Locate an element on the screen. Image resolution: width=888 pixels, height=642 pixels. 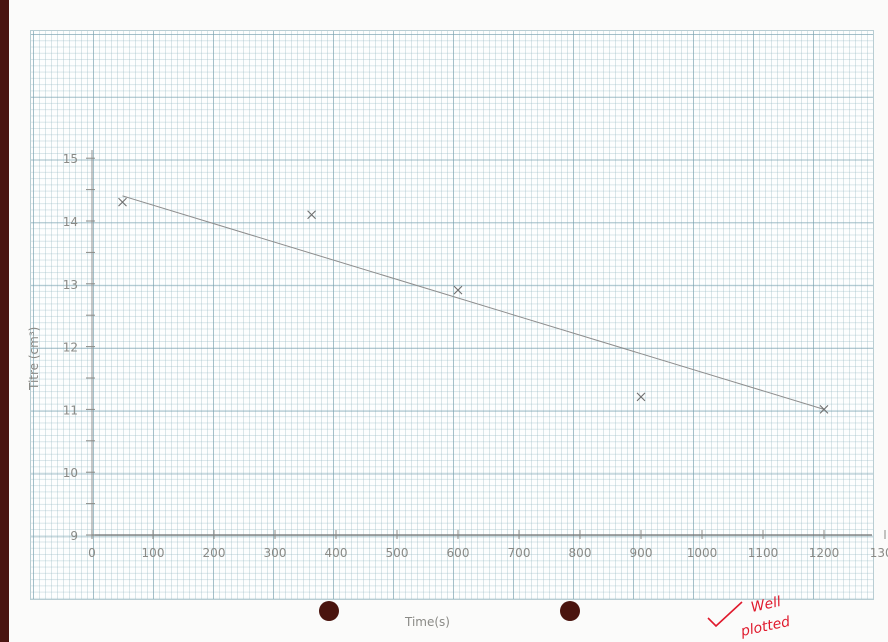
paper-binding-edge is located at coordinates (4, 321).